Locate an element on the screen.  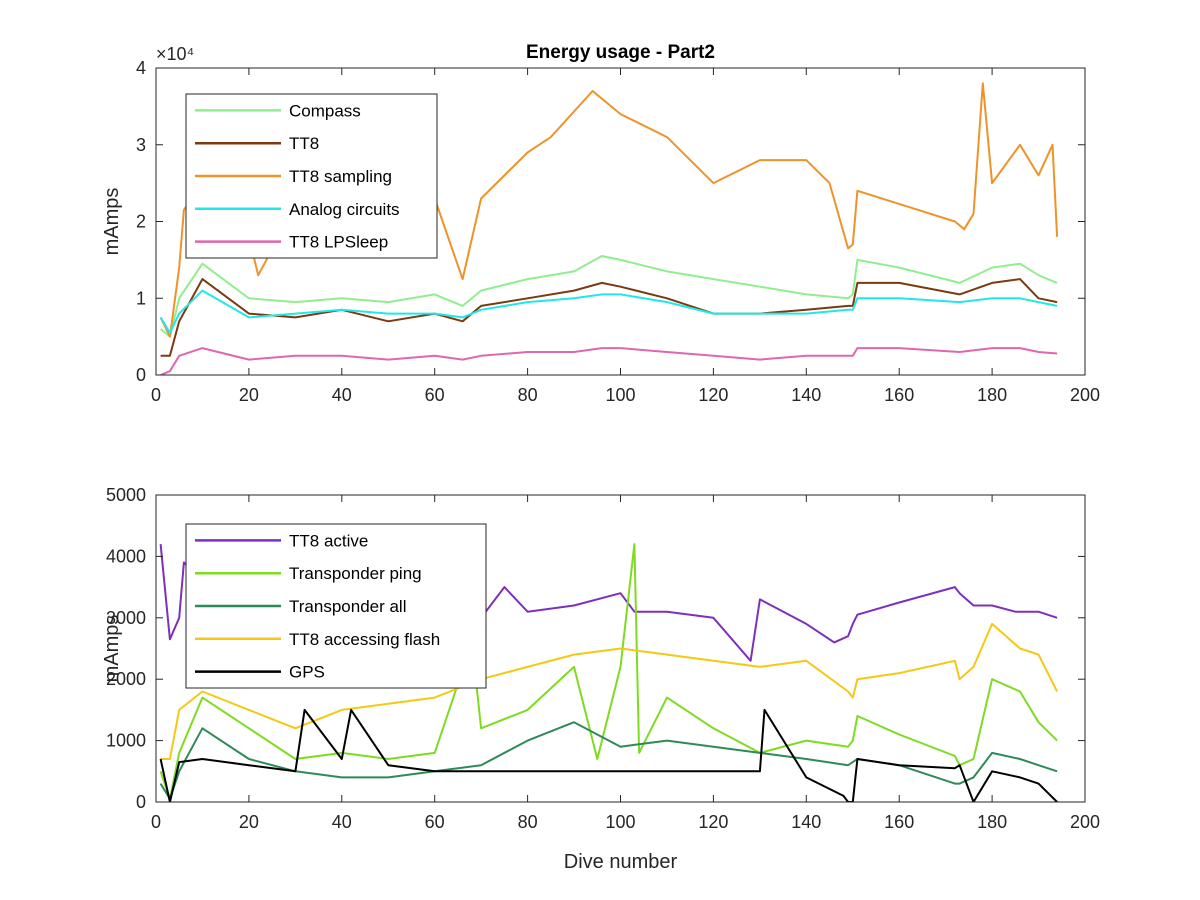
y-tick-label: 4000 is located at coordinates (126, 556).